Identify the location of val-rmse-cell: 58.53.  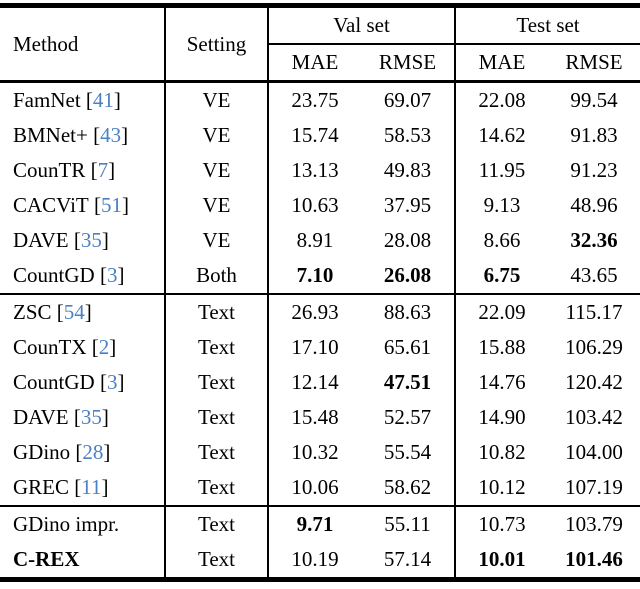
(409, 135).